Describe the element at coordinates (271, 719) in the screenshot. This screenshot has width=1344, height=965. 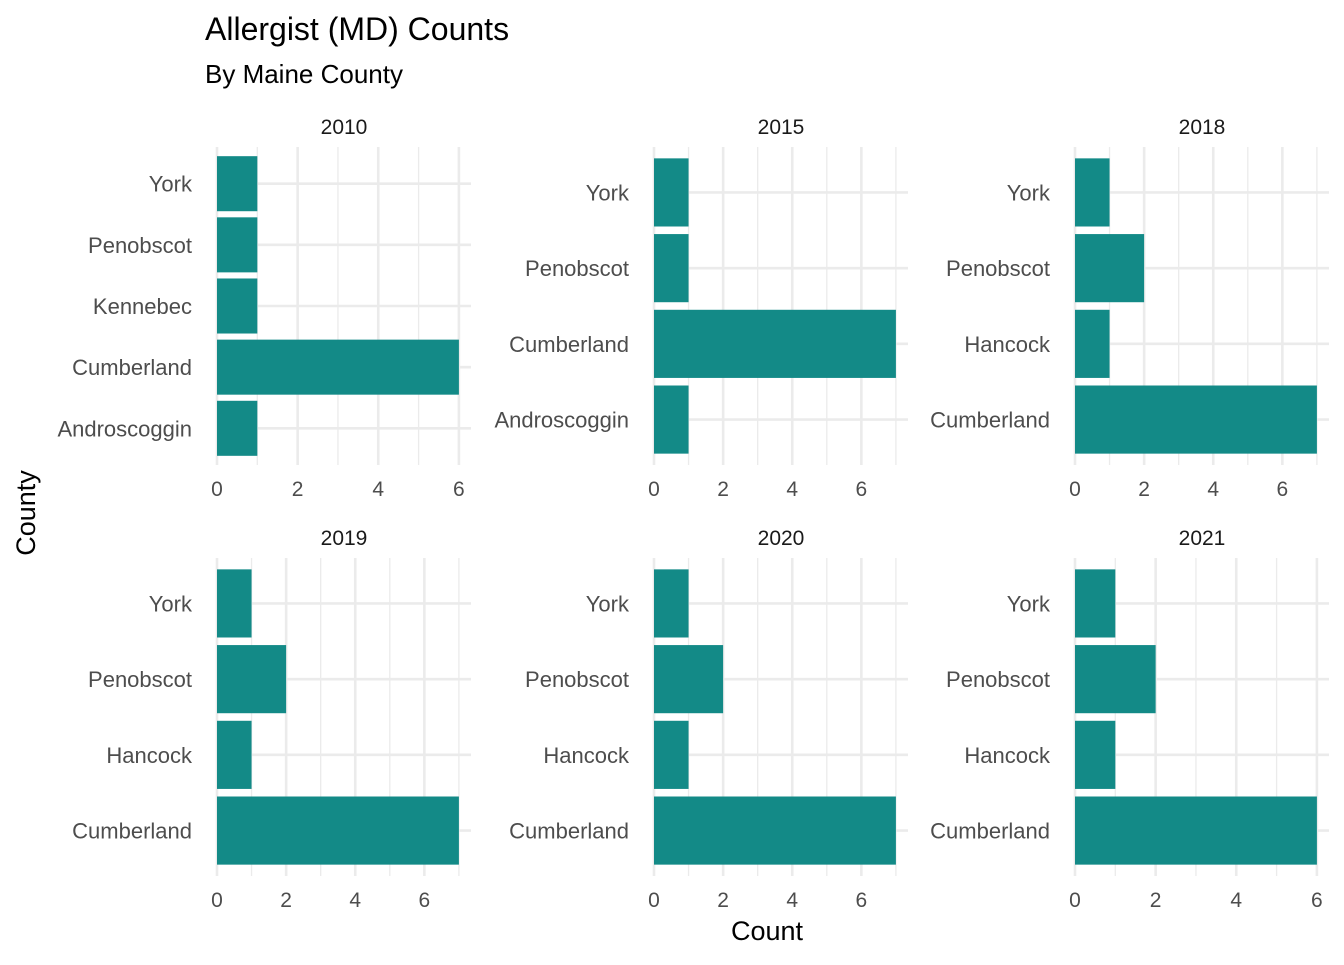
I see `facet-panel-2019: 2019 Cumberland Hancock Penobscot York 0 2 4 6` at that location.